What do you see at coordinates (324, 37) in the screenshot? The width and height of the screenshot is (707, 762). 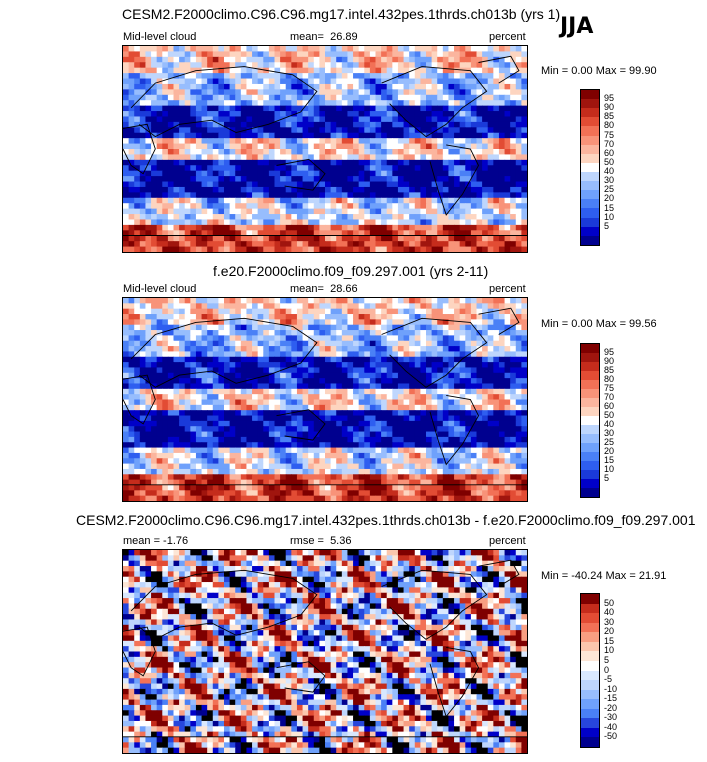 I see `panel-1-stat-label: mean= 26.89` at bounding box center [324, 37].